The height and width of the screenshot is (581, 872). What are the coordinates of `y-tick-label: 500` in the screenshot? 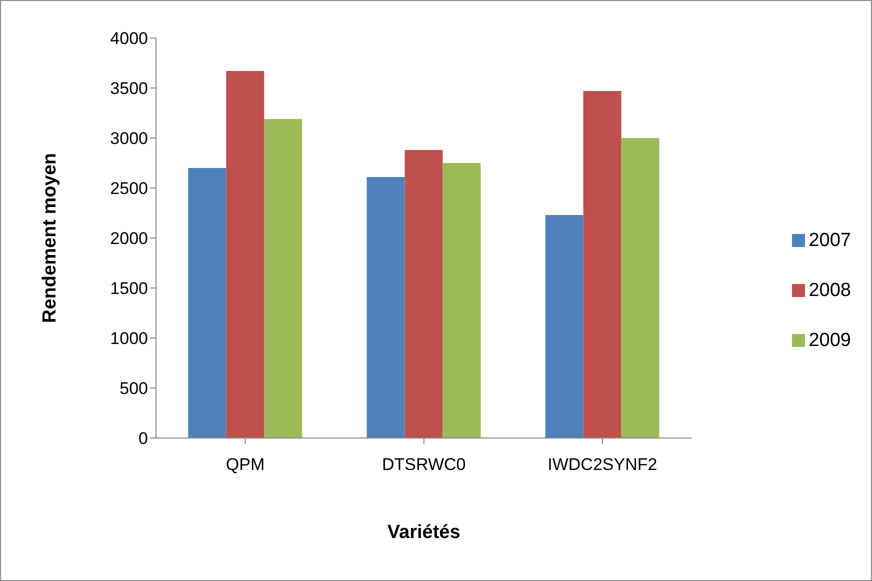 It's located at (134, 388).